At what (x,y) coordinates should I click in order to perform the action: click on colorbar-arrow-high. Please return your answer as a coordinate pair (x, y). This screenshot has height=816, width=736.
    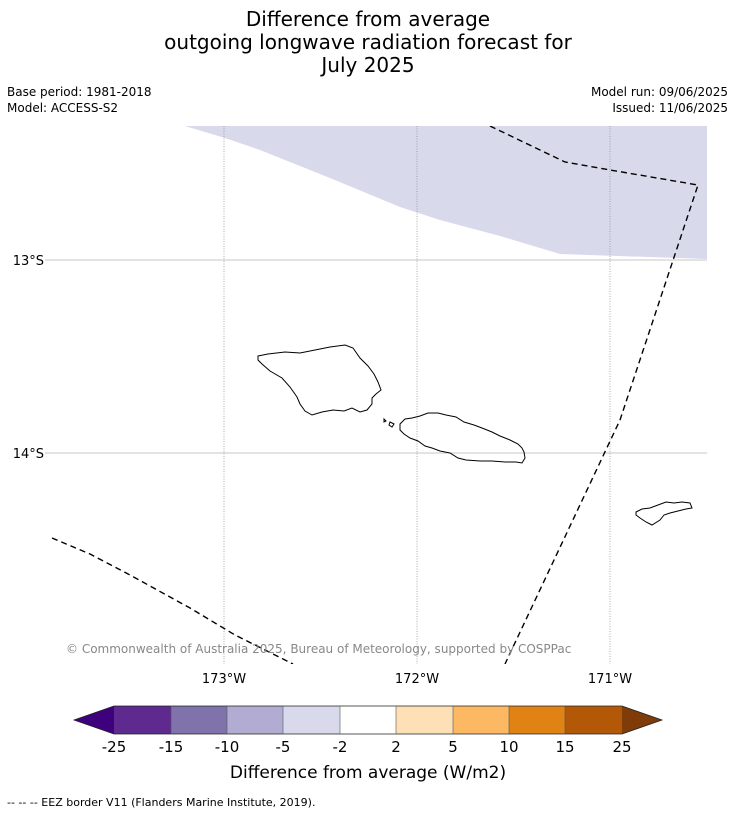
    Looking at the image, I should click on (642, 720).